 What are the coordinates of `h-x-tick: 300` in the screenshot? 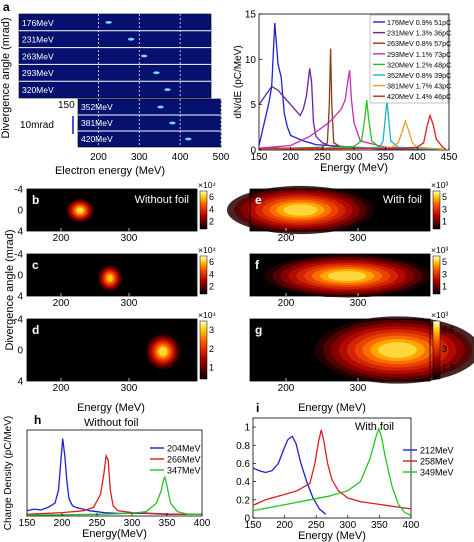 It's located at (132, 523).